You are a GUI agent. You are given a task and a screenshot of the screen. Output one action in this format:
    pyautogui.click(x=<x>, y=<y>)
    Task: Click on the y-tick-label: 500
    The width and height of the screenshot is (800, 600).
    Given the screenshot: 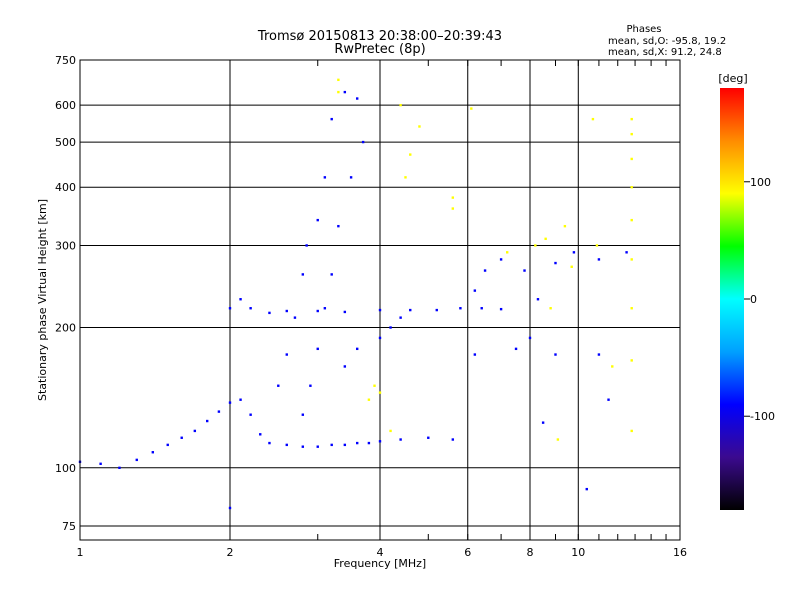 What is the action you would take?
    pyautogui.click(x=65, y=142)
    